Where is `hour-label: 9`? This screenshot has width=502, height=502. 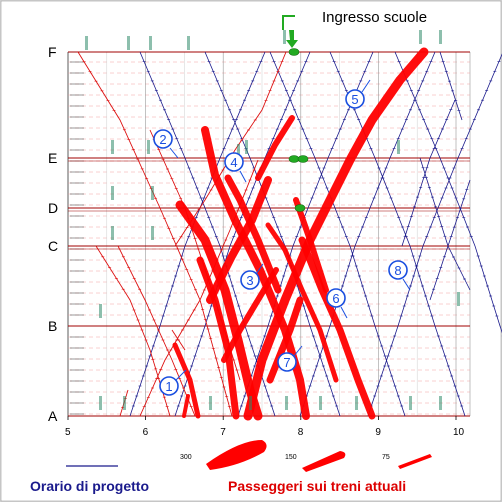 hour-label: 9 is located at coordinates (378, 432).